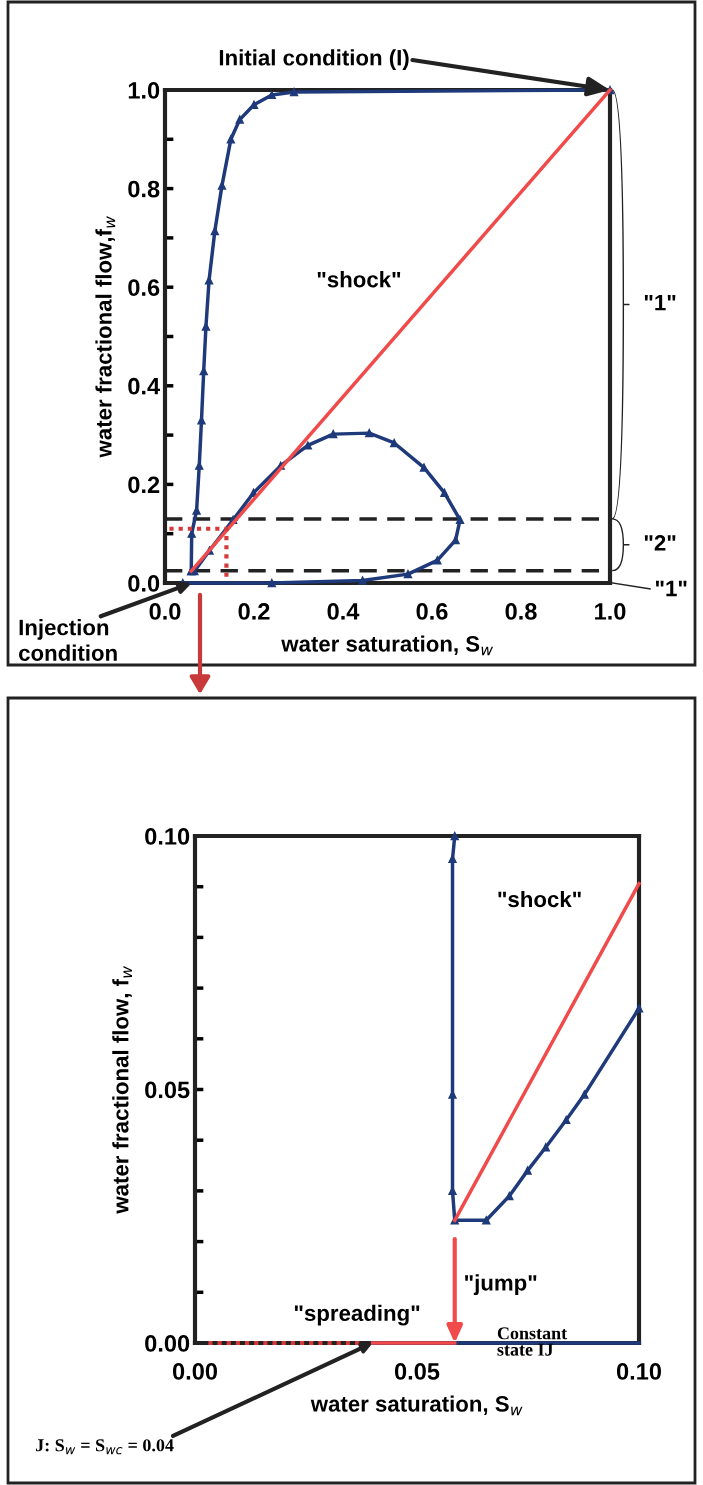 This screenshot has width=703, height=1485. I want to click on y-tick-label: 0.10, so click(167, 836).